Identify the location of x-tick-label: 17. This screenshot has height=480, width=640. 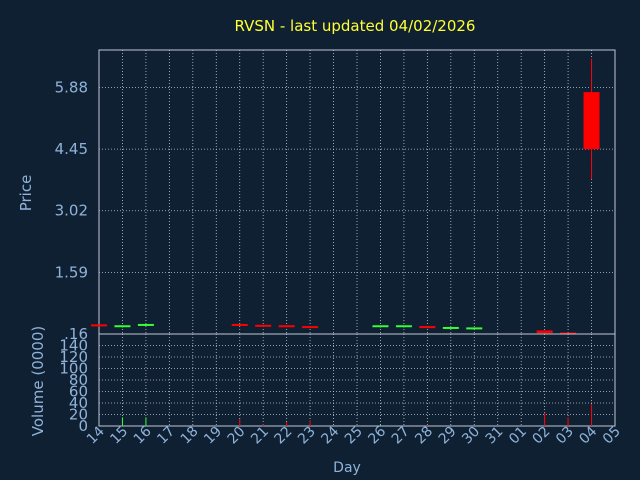
(166, 436).